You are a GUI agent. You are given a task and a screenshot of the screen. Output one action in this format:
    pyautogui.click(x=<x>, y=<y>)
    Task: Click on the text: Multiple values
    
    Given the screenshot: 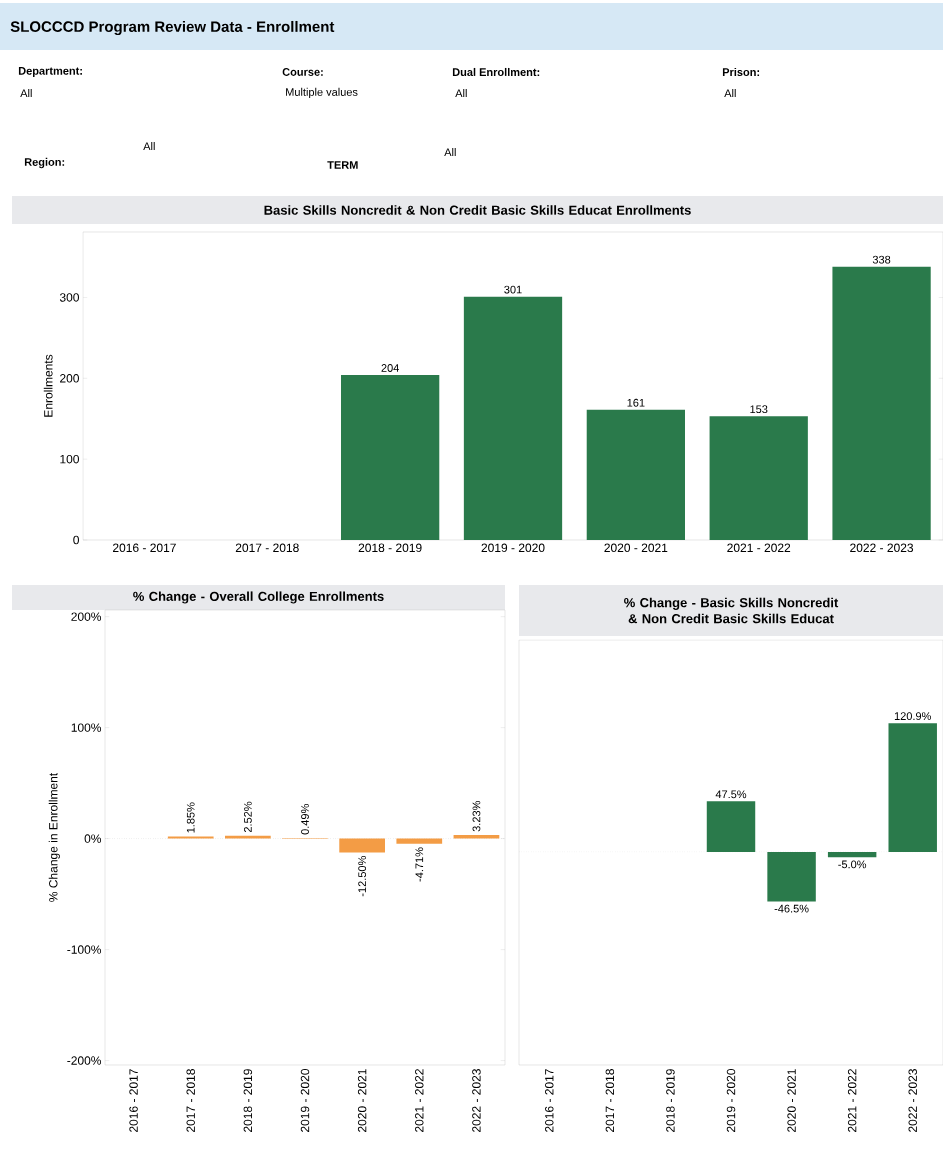 What is the action you would take?
    pyautogui.click(x=322, y=93)
    